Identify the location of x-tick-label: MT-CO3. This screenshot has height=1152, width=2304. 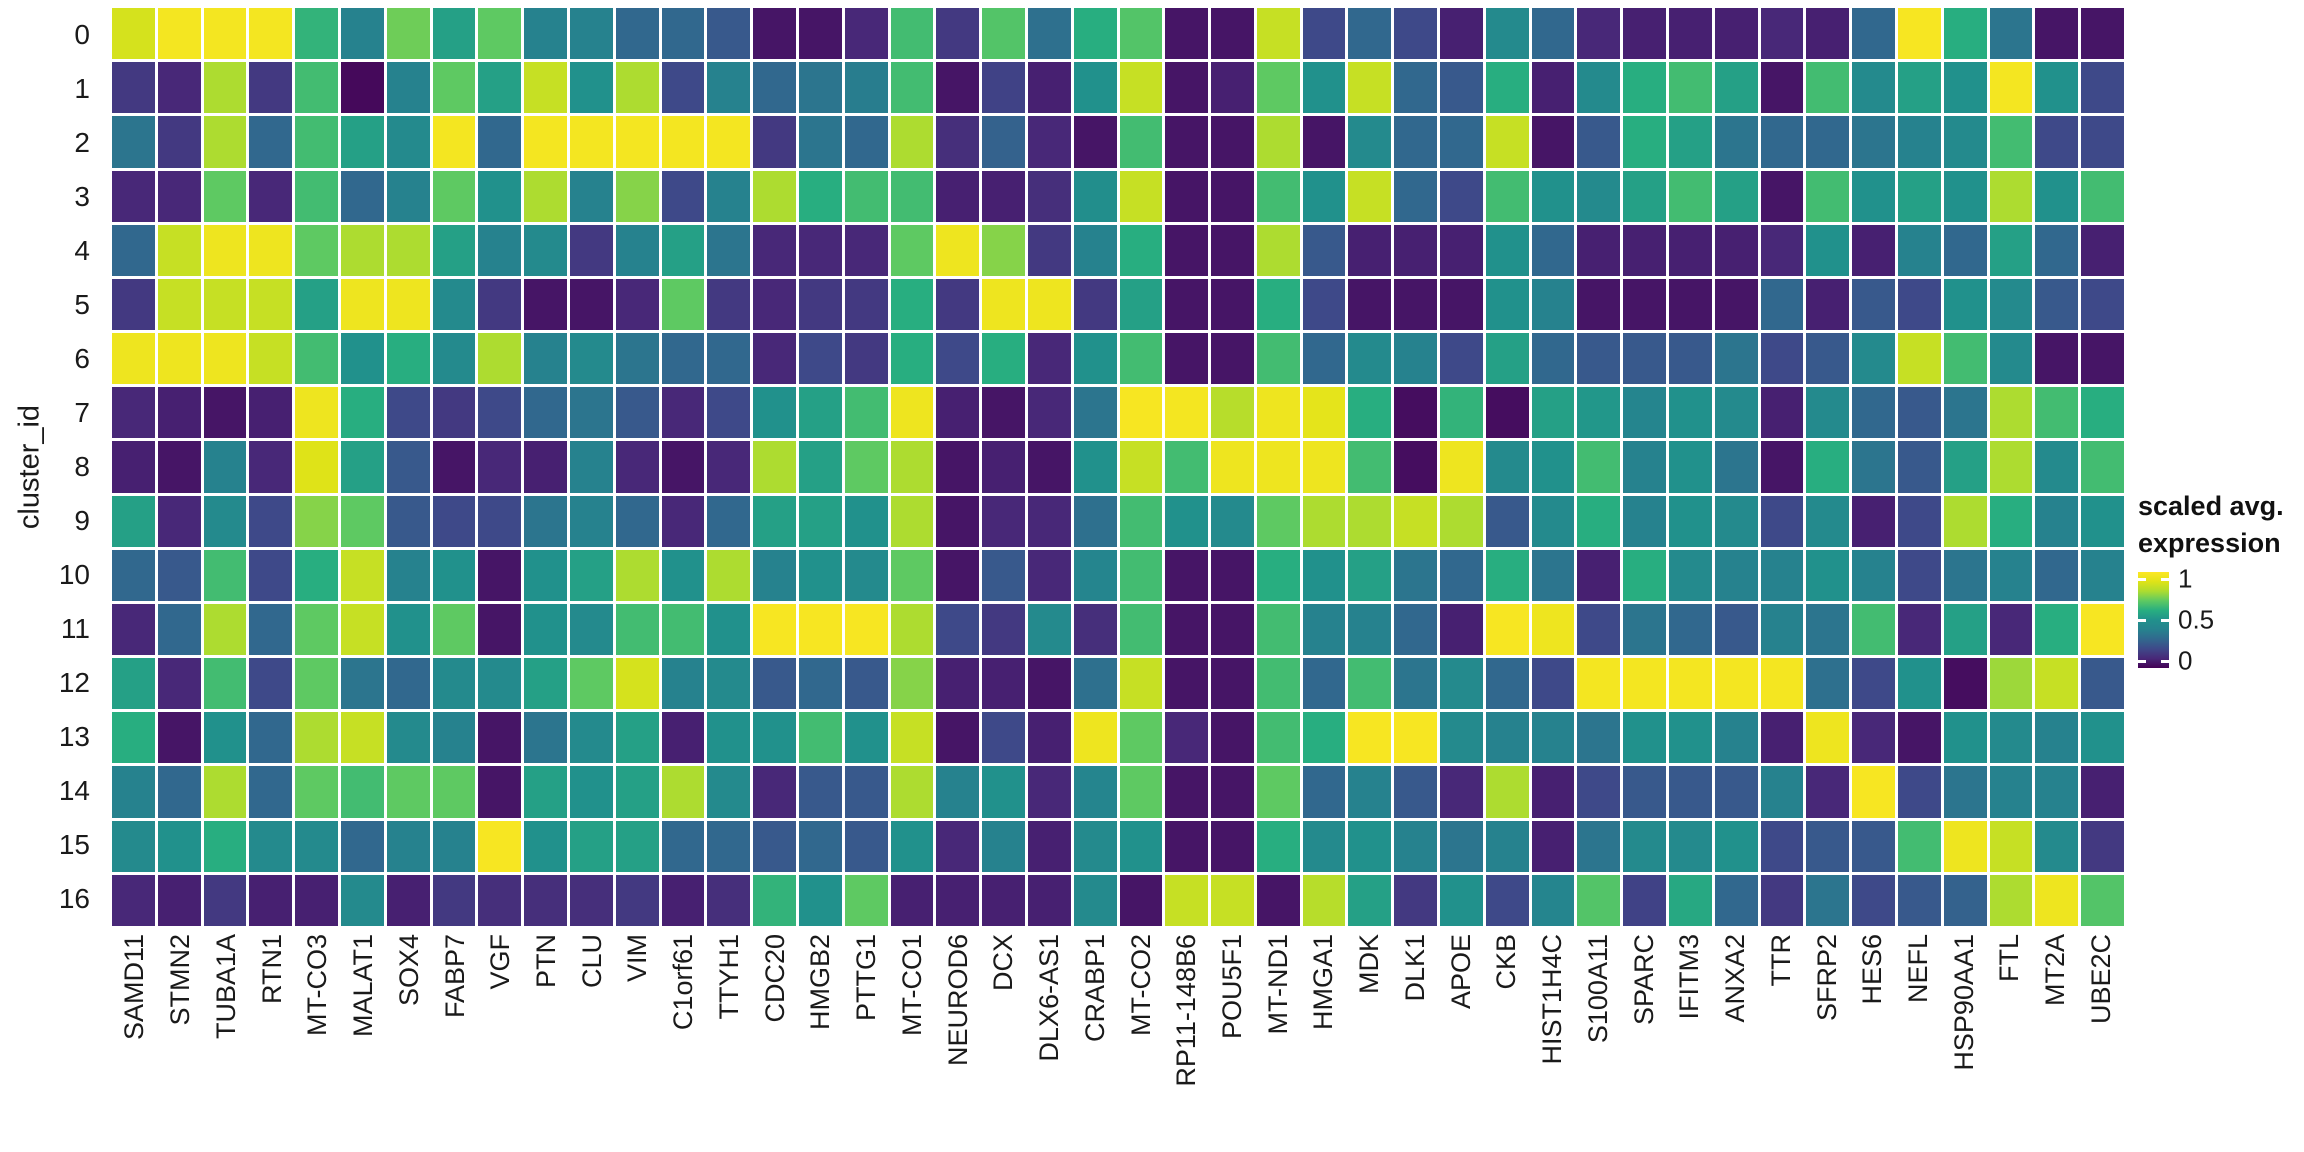
(317, 985).